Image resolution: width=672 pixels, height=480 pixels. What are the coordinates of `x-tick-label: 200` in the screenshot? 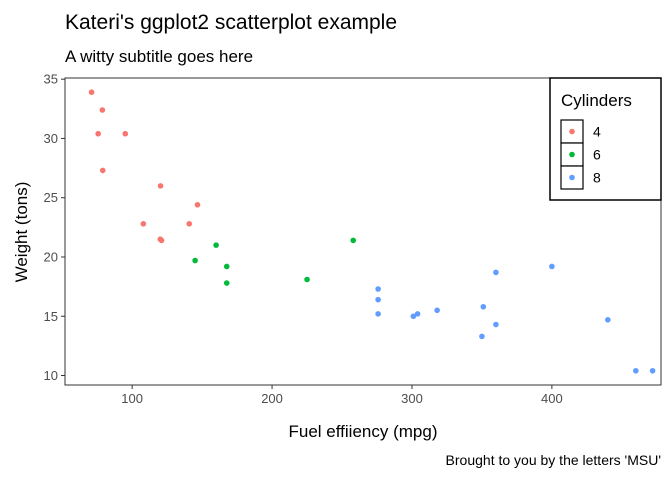 It's located at (272, 398).